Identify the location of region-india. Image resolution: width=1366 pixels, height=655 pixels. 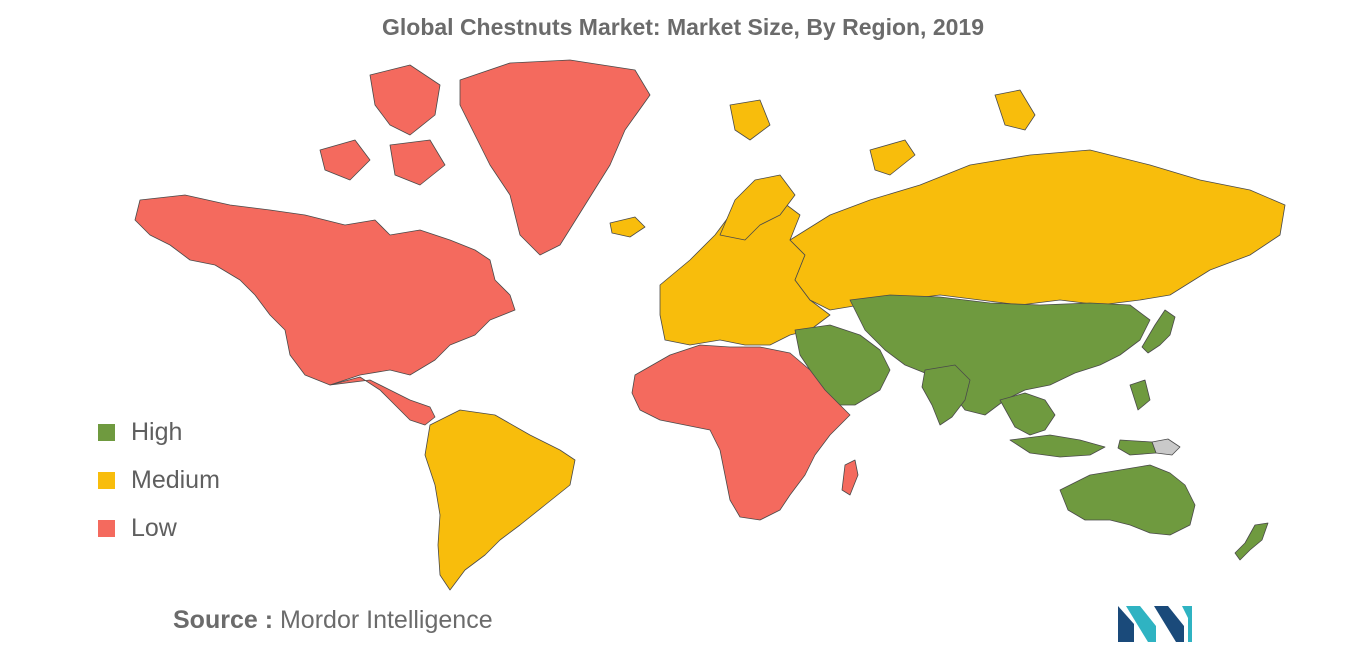
(946, 395).